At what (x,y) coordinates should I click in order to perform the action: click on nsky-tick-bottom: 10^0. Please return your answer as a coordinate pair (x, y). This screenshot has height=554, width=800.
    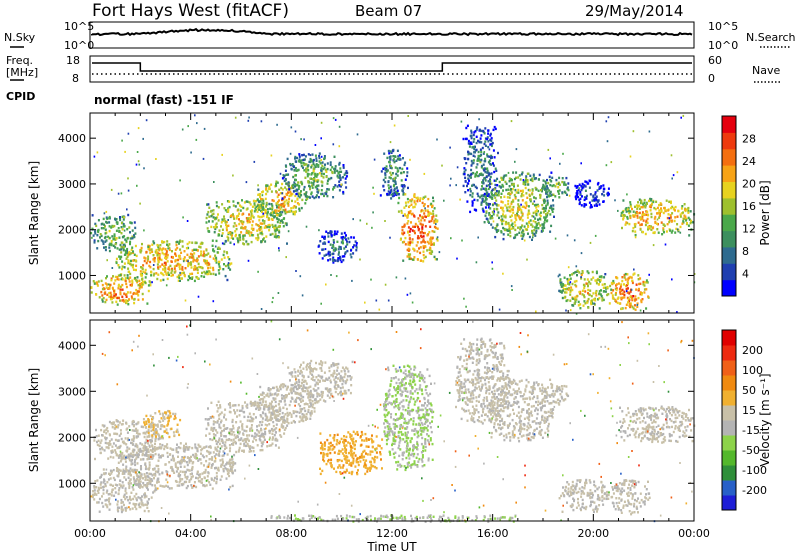
    Looking at the image, I should click on (79, 45).